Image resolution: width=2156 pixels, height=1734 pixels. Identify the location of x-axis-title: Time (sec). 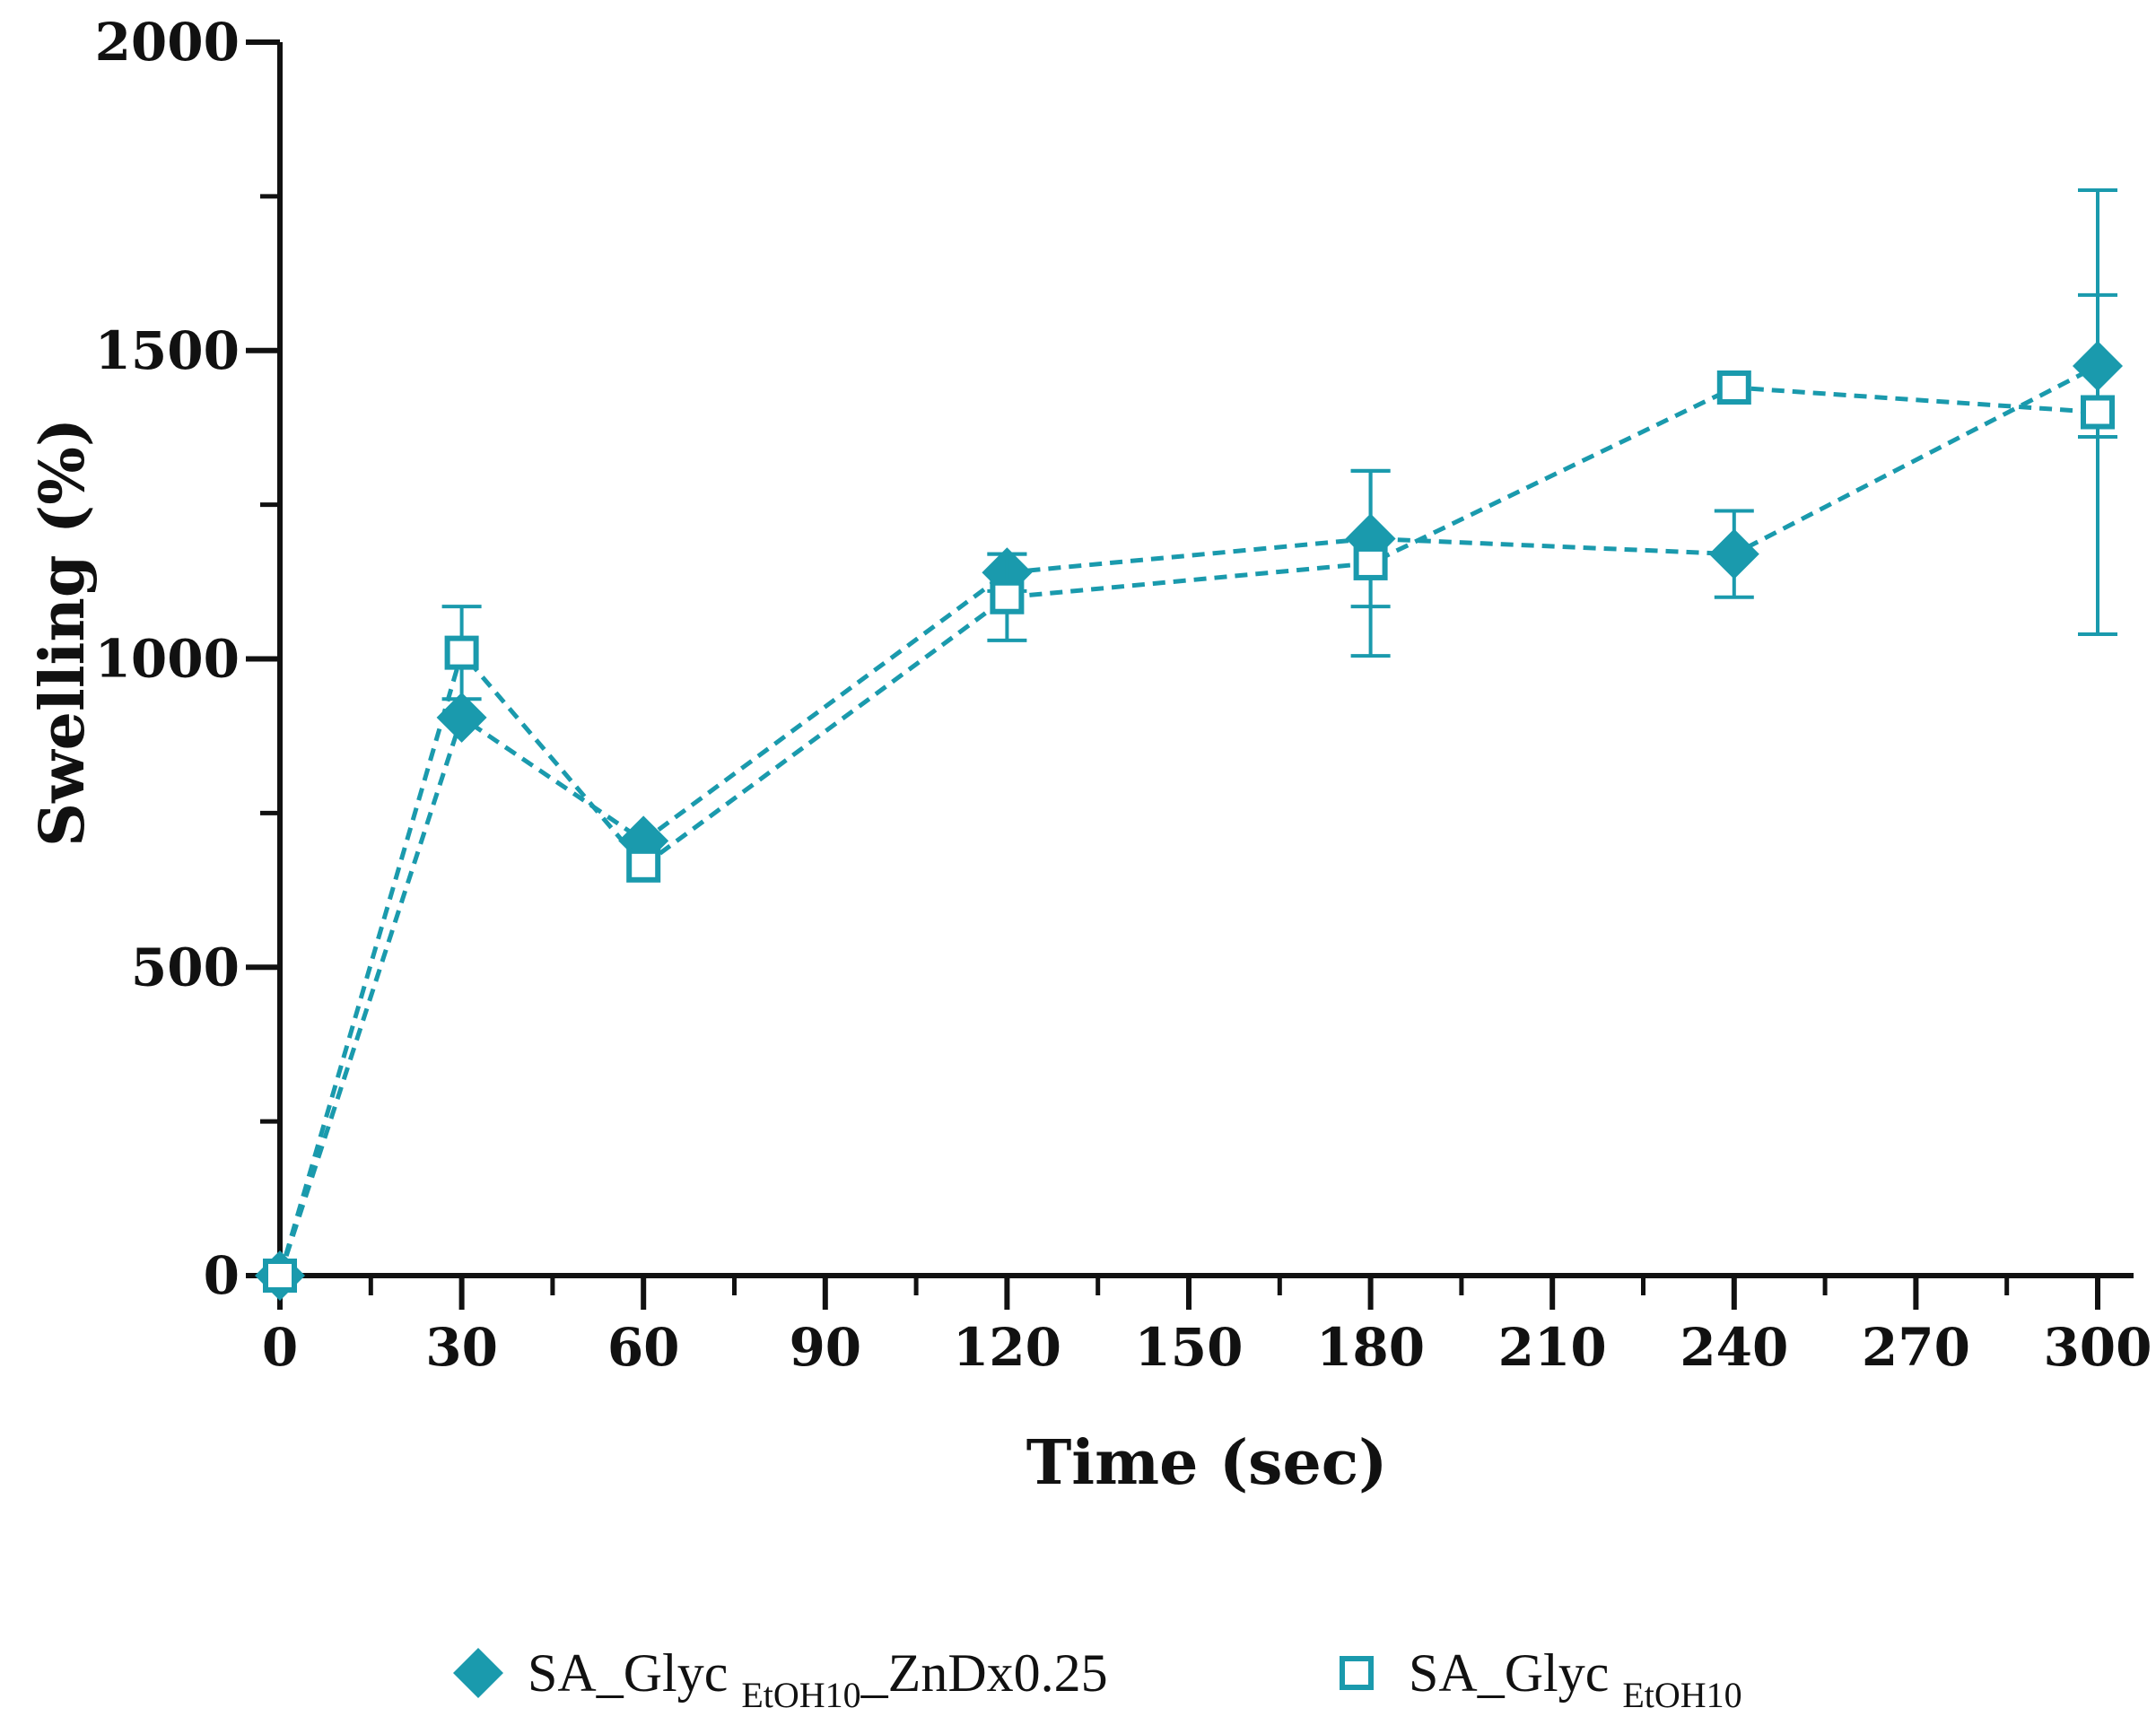
(1207, 1463).